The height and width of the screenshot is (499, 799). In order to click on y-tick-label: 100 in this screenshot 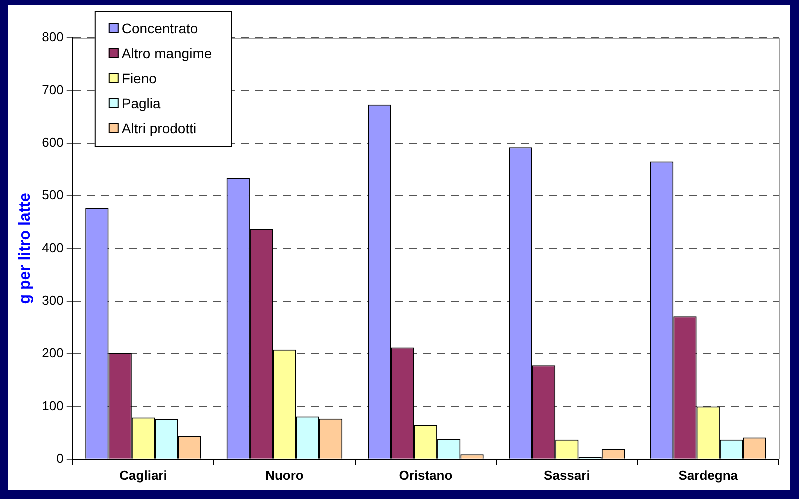, I will do `click(53, 406)`.